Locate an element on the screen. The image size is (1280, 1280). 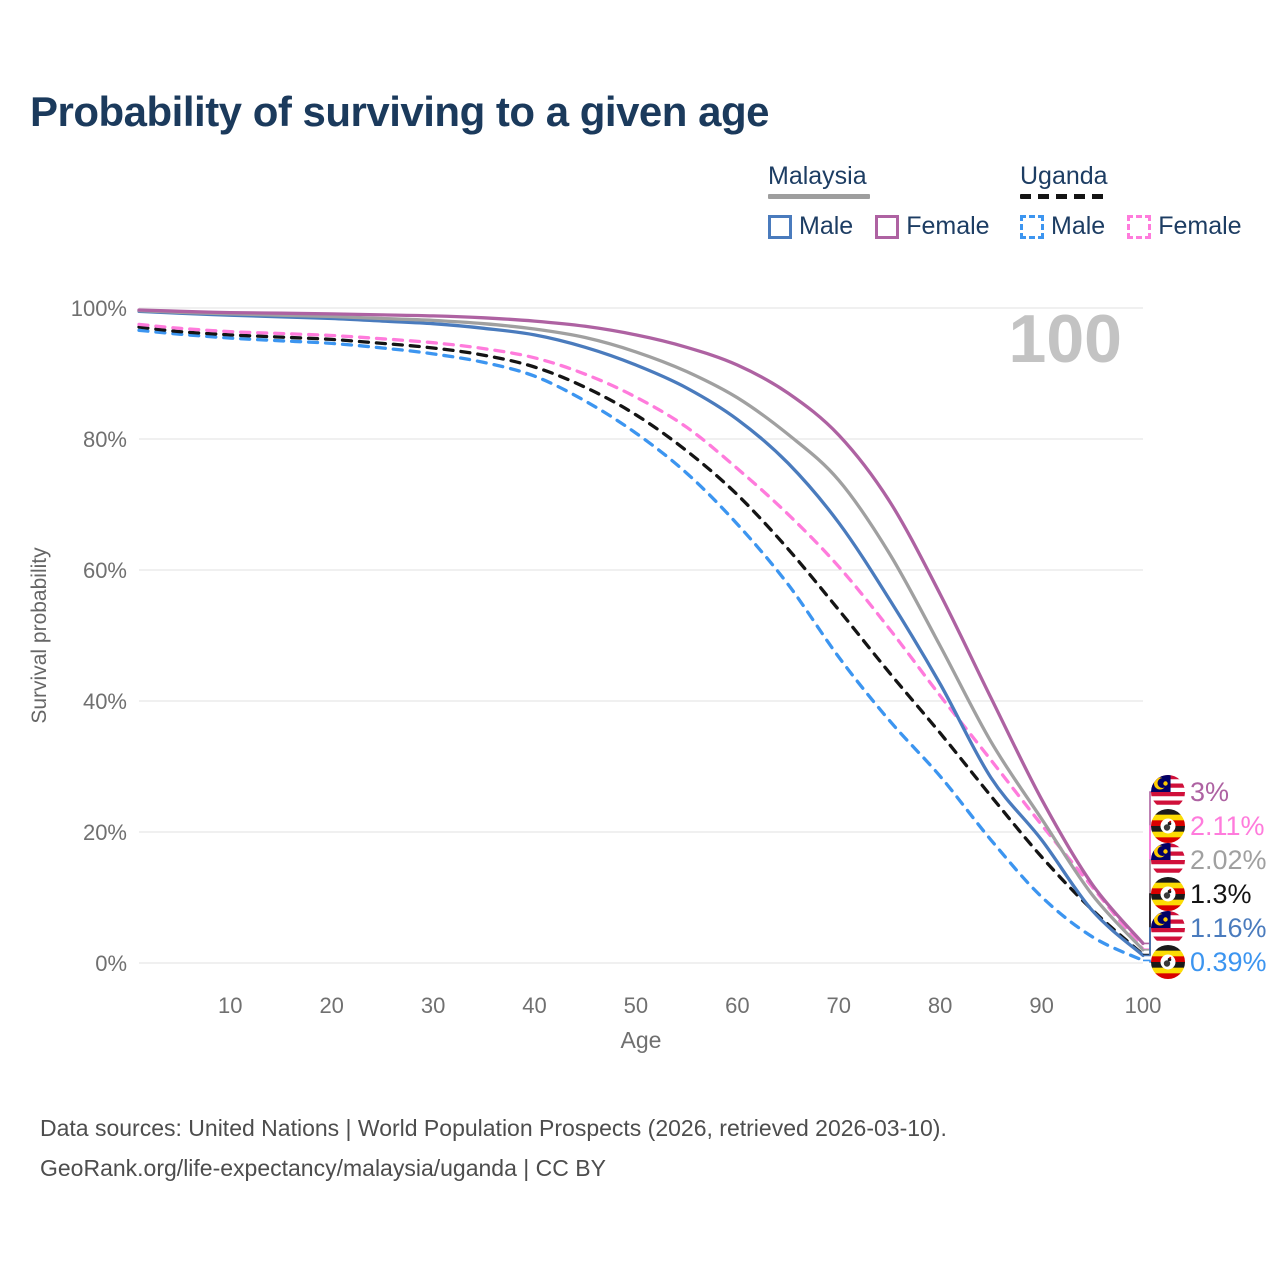
x-axis-title: Age is located at coordinates (641, 1040).